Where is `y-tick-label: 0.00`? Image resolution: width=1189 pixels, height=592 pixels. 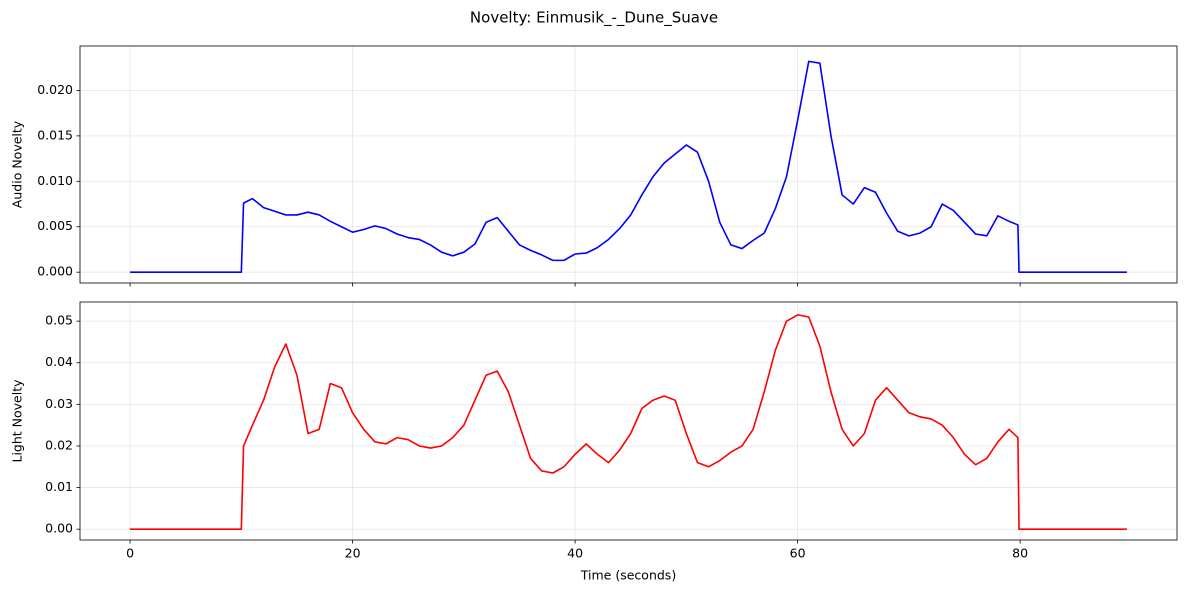 y-tick-label: 0.00 is located at coordinates (59, 528).